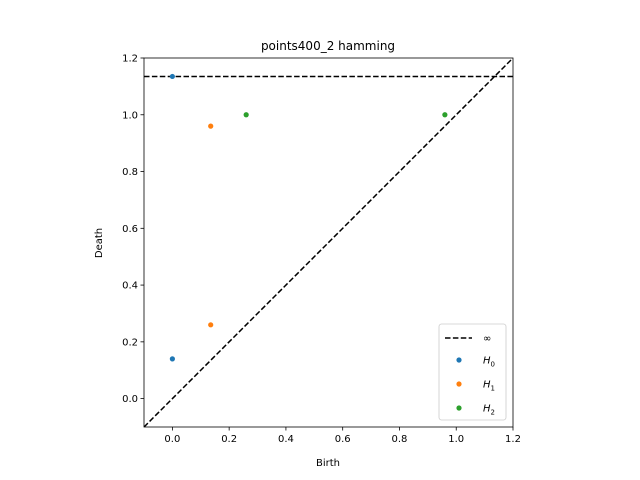  Describe the element at coordinates (130, 399) in the screenshot. I see `y-tick-label: 0.0` at that location.